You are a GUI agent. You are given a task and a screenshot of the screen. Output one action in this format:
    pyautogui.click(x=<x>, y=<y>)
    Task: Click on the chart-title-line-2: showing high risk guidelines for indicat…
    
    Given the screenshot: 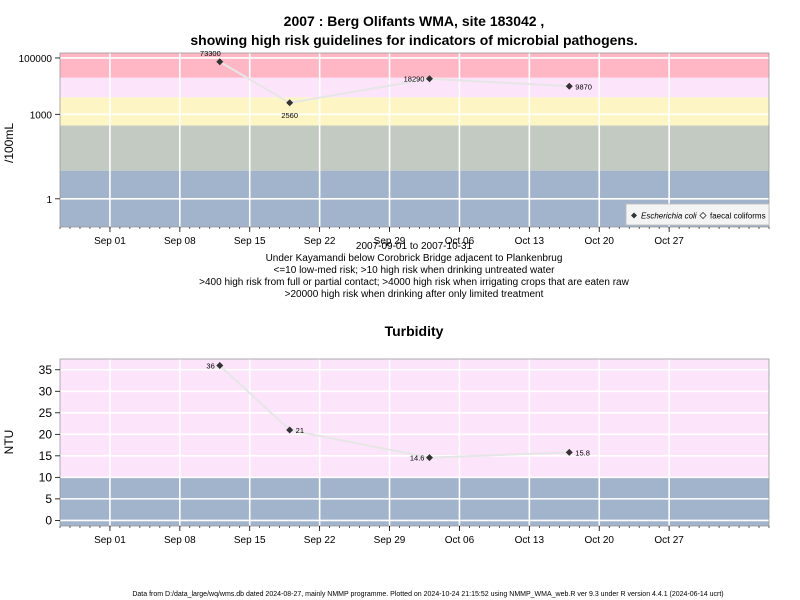 What is the action you would take?
    pyautogui.click(x=413, y=40)
    